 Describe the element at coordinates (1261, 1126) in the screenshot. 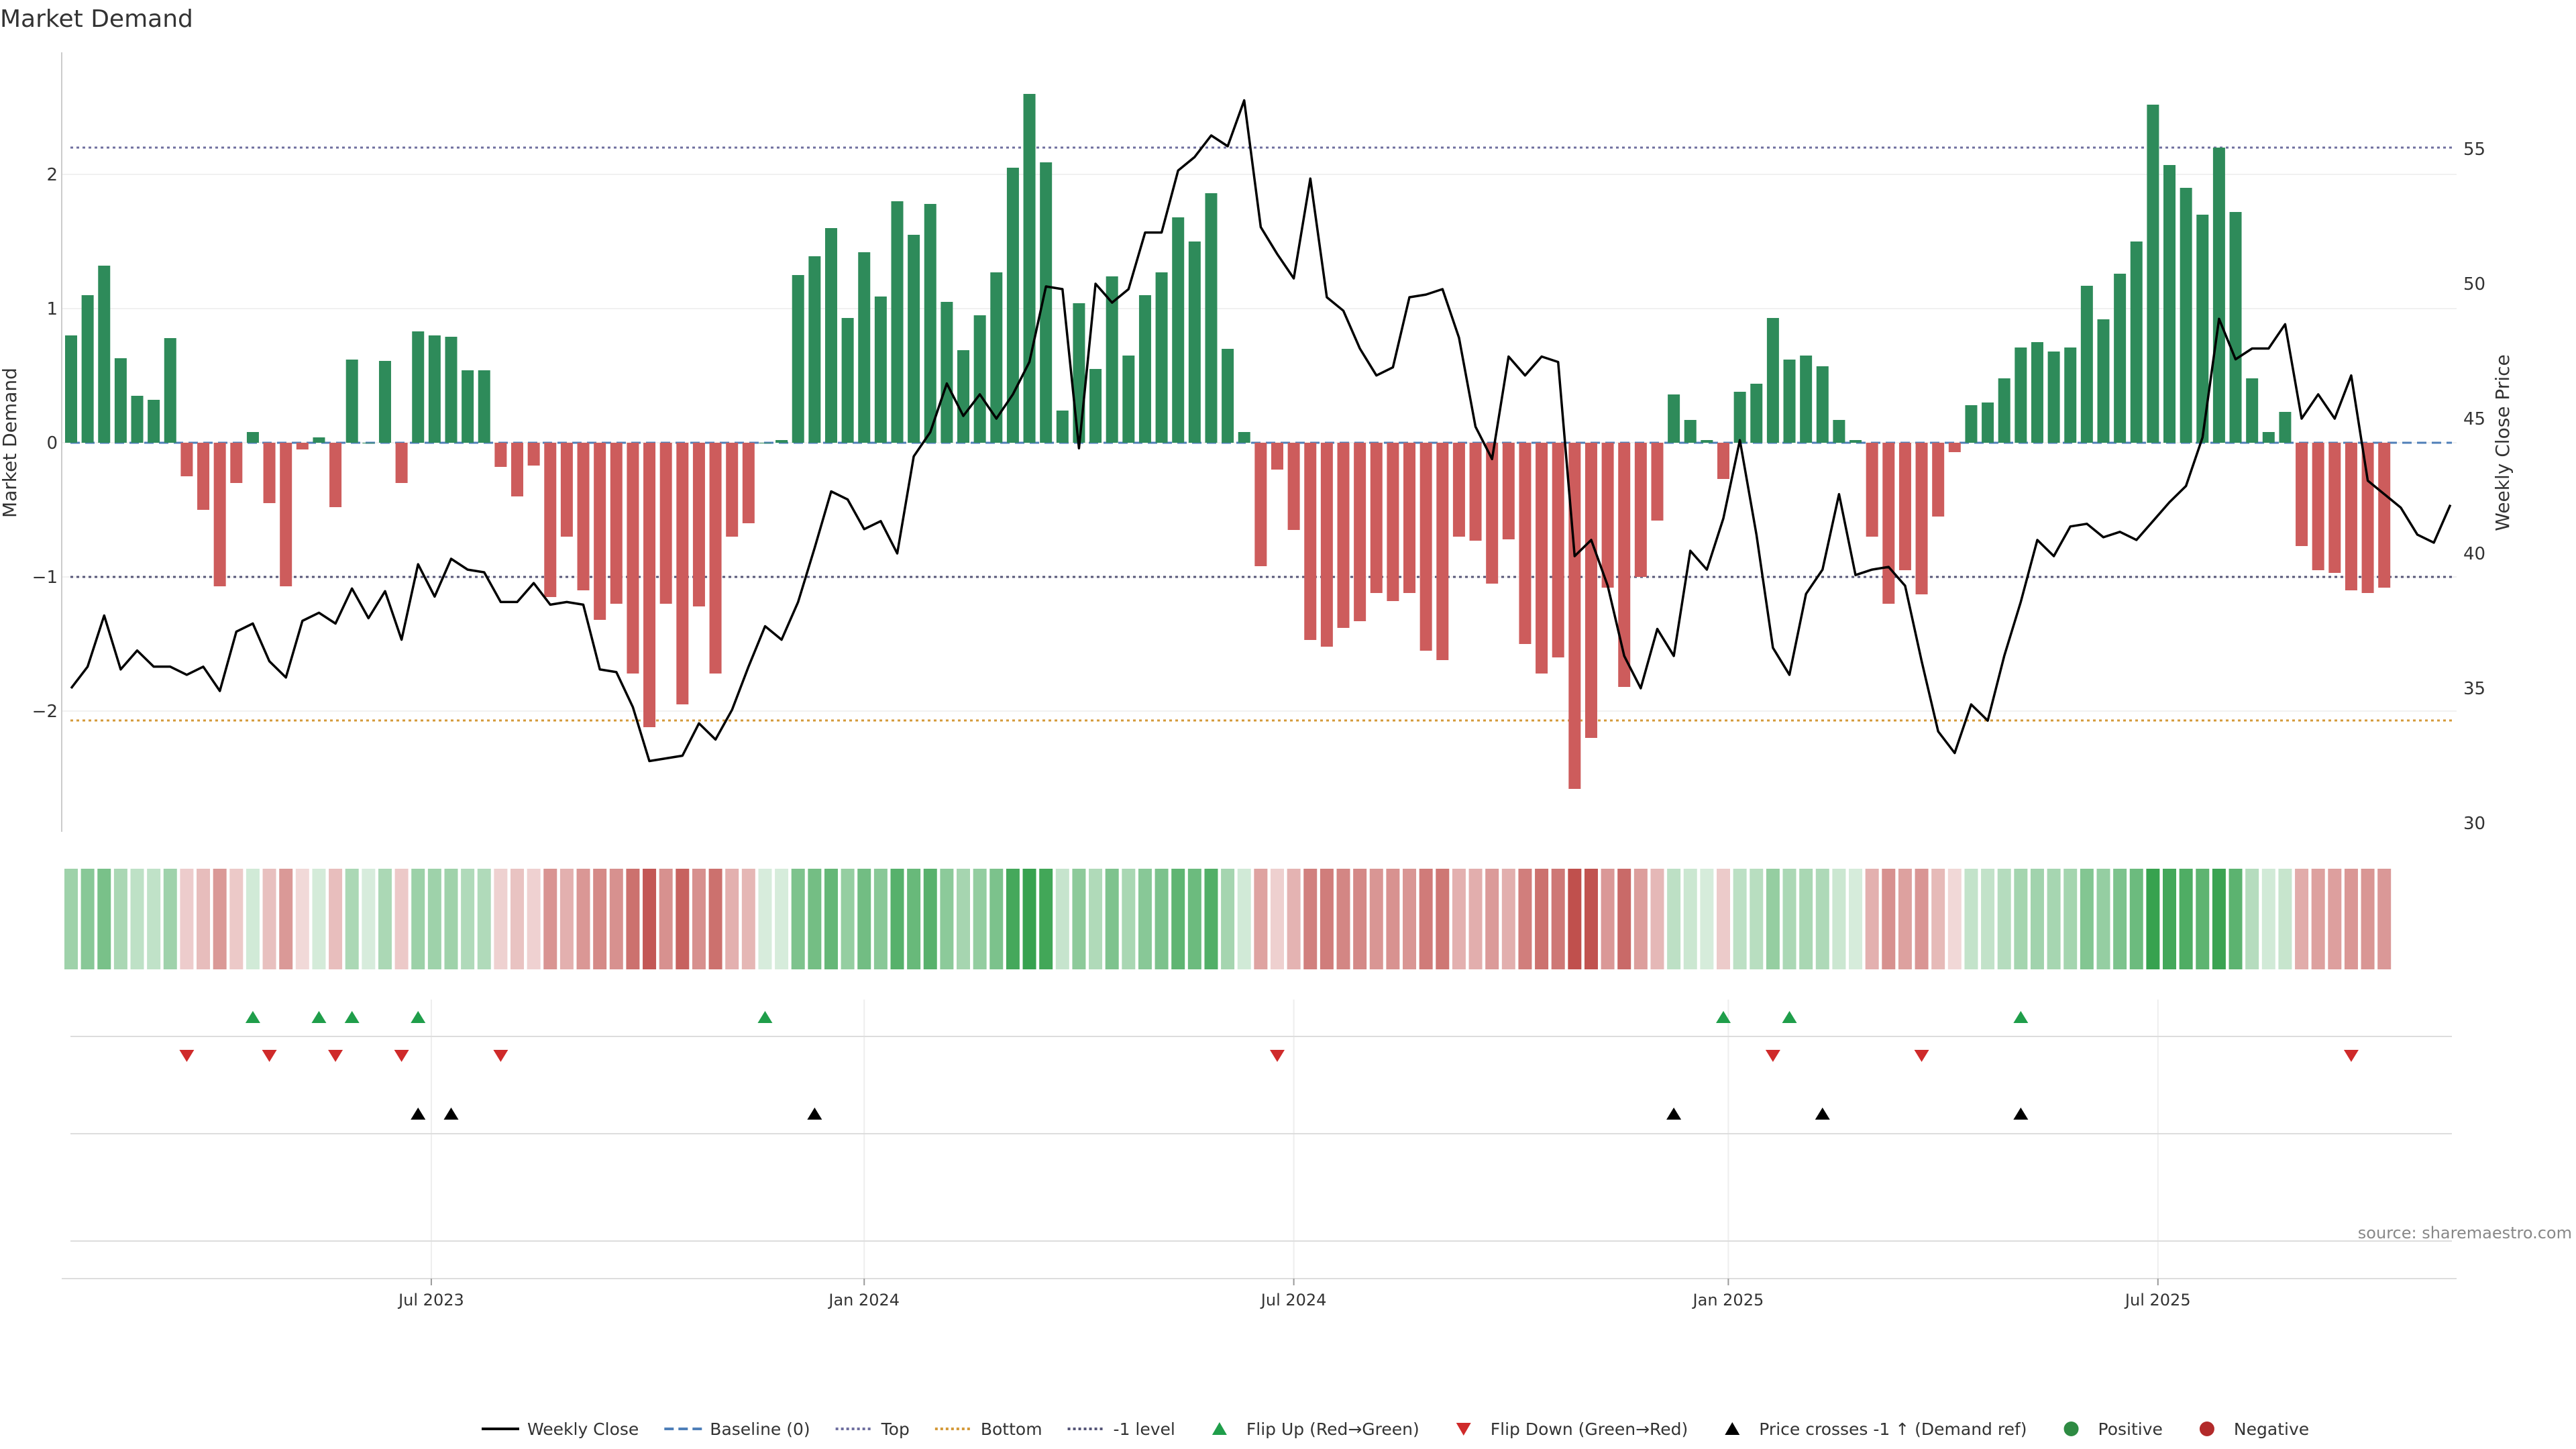

I see `signal-panels` at that location.